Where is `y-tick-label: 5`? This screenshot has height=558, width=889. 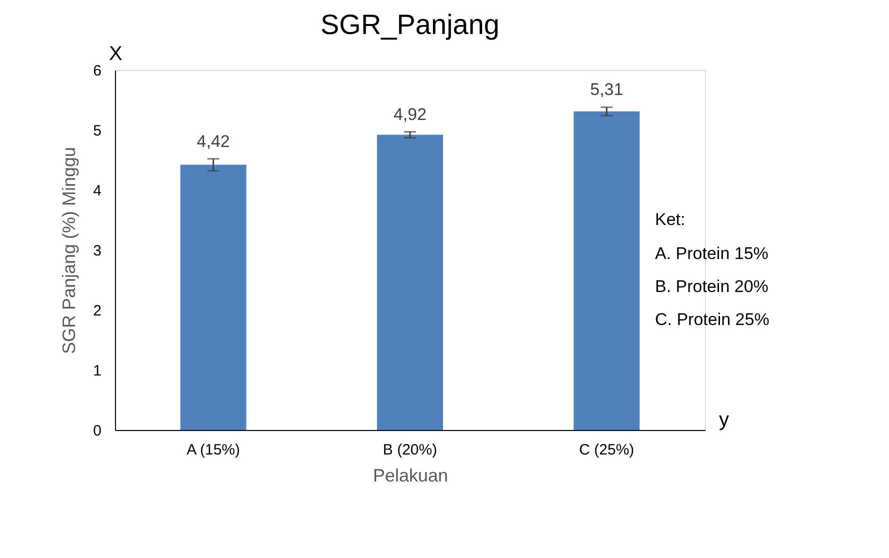 y-tick-label: 5 is located at coordinates (97, 131).